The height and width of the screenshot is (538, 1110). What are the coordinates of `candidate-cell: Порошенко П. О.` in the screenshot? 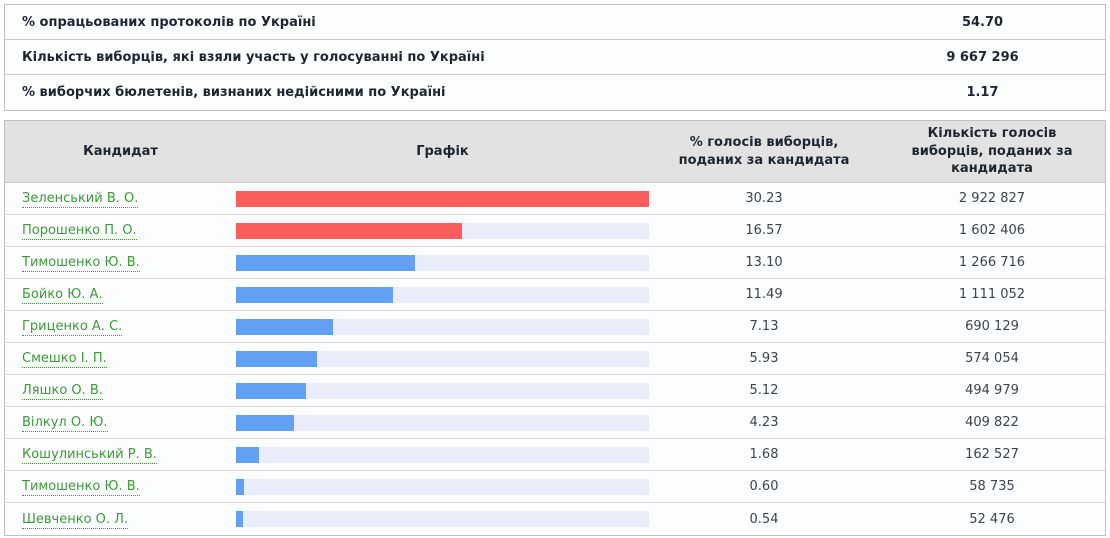 It's located at (120, 231).